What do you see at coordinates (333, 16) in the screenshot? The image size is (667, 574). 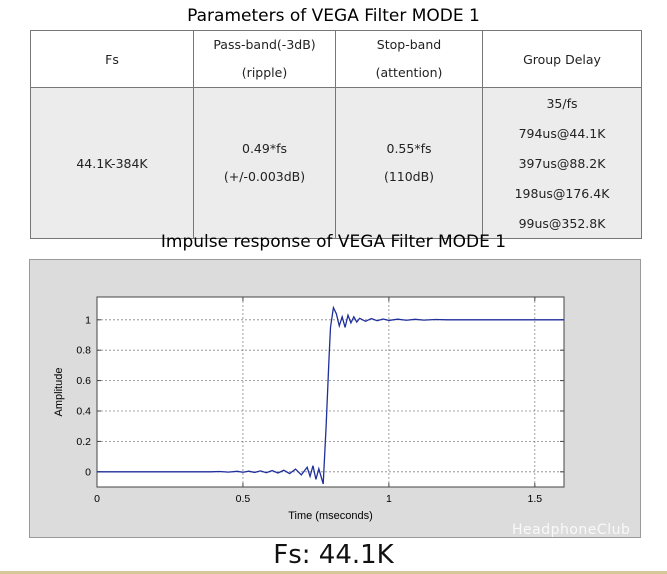 I see `table-title: Parameters of VEGA Filter MODE 1` at bounding box center [333, 16].